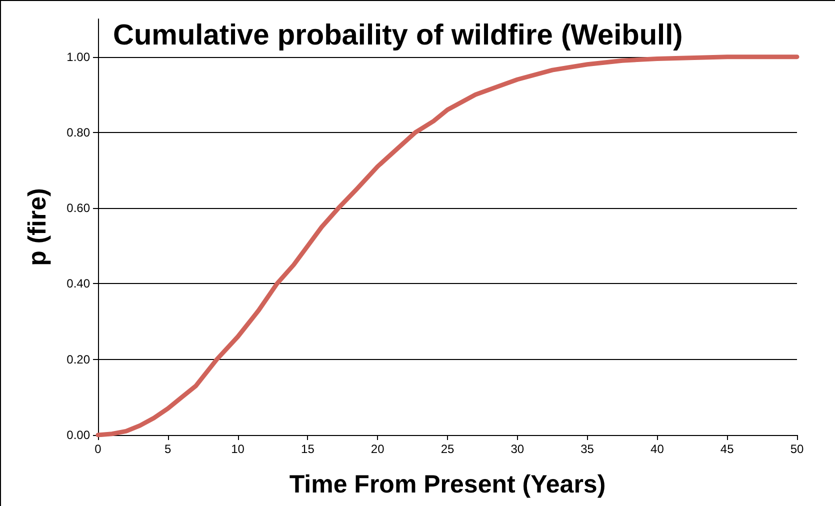  I want to click on x-tick-label: 25, so click(447, 449).